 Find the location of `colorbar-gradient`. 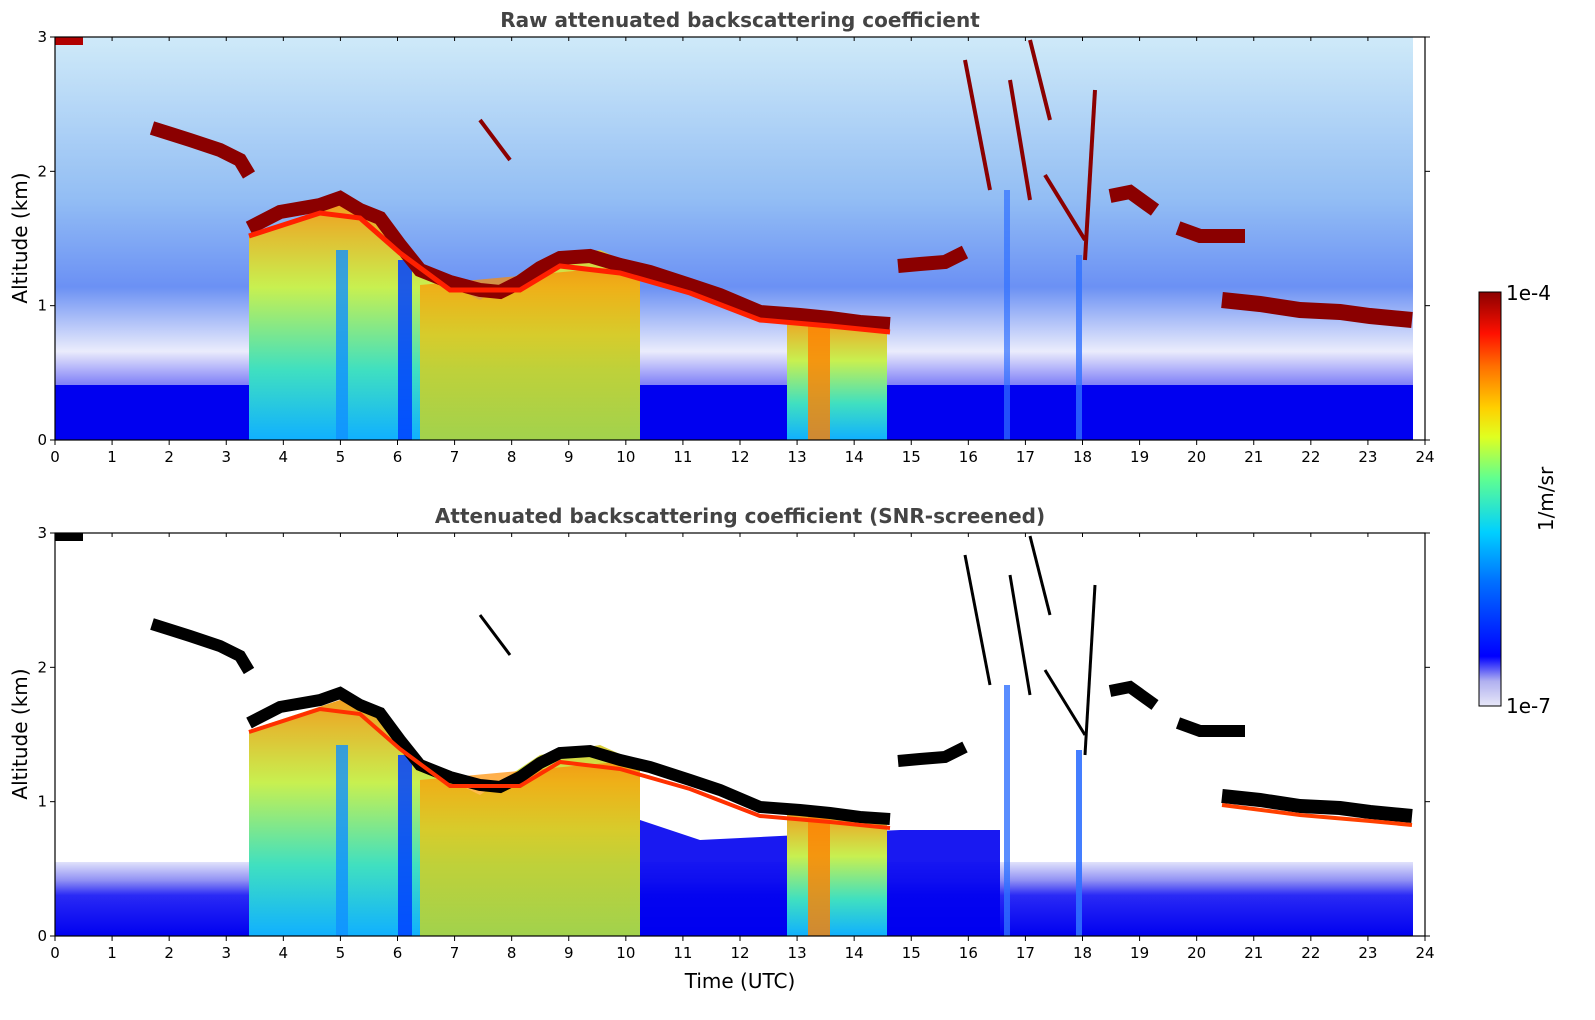

colorbar-gradient is located at coordinates (1490, 499).